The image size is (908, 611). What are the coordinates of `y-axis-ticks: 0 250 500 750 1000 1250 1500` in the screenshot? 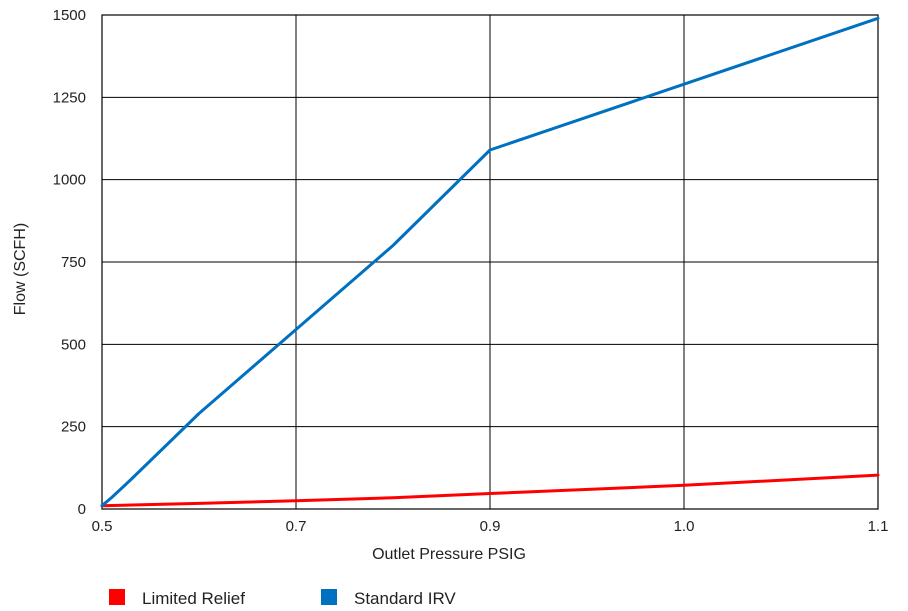 It's located at (69, 262).